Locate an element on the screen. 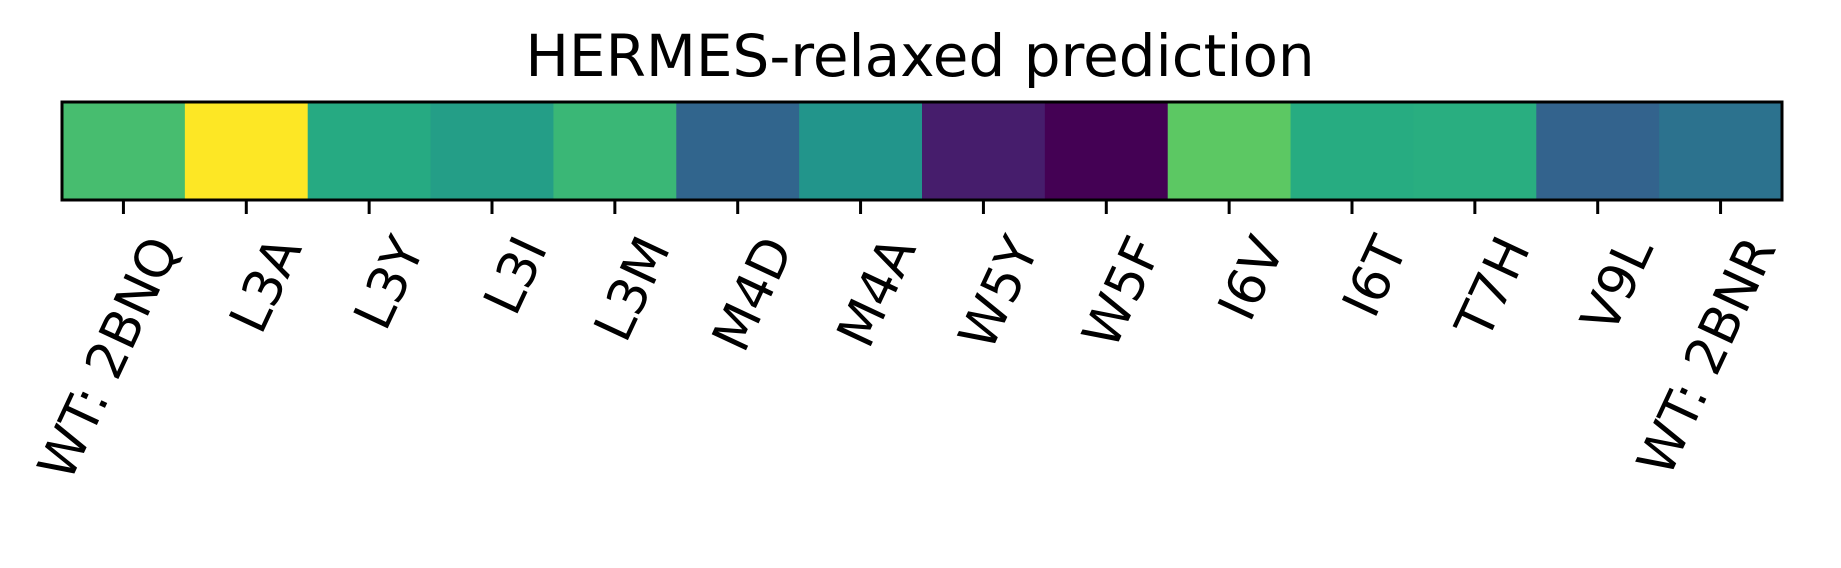 The width and height of the screenshot is (1841, 568). x-tick-label: I6V is located at coordinates (1252, 279).